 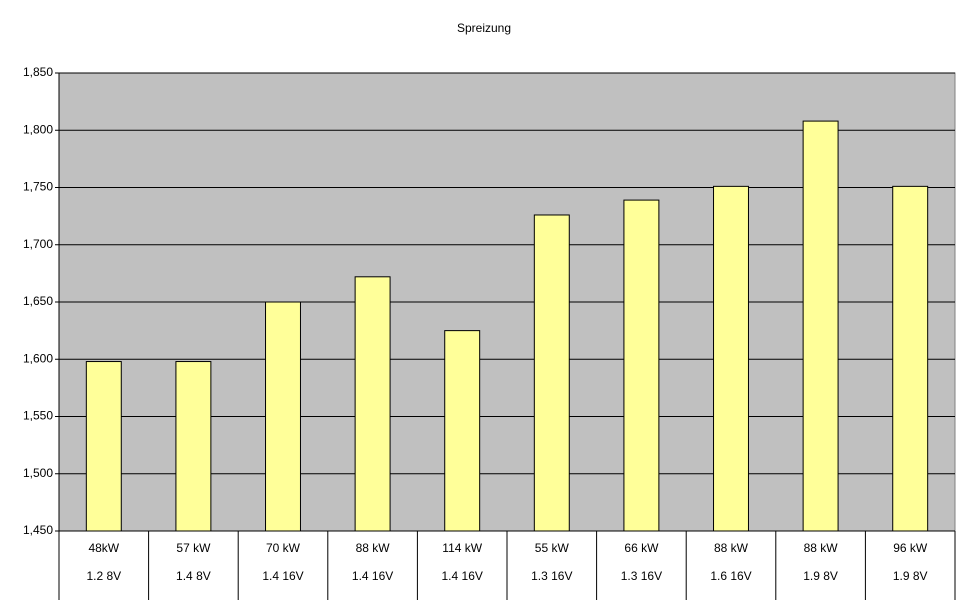 What do you see at coordinates (38, 530) in the screenshot?
I see `y-tick-label: 1,450` at bounding box center [38, 530].